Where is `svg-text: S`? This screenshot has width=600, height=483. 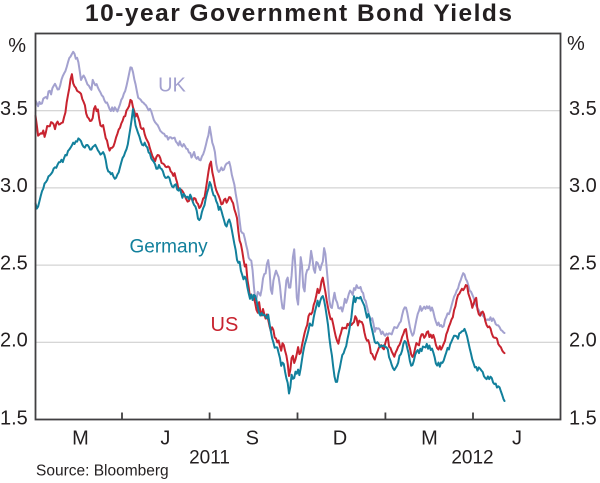
svg-text: S is located at coordinates (252, 439).